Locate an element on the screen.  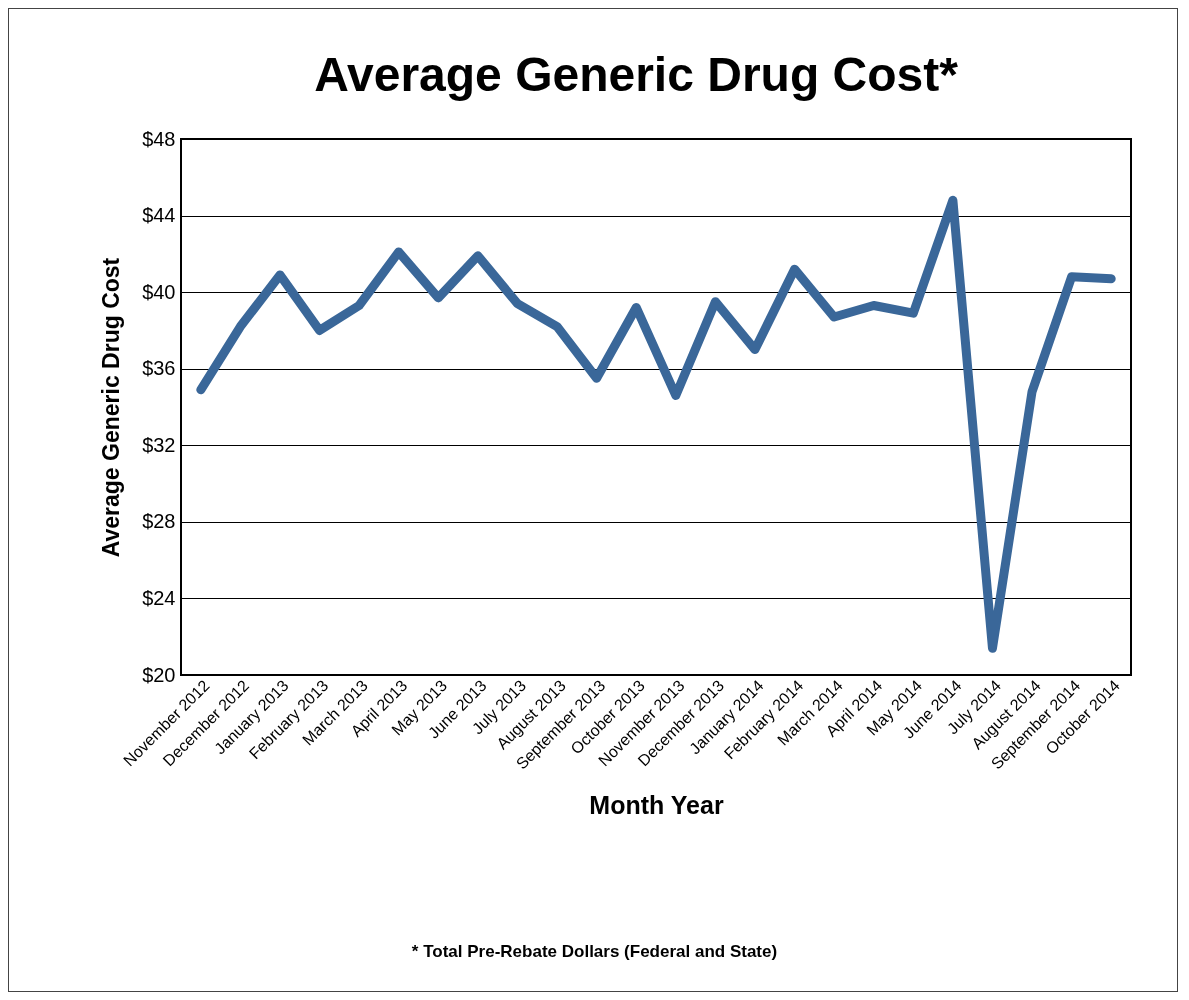
y-tick-label: $20 is located at coordinates (159, 674).